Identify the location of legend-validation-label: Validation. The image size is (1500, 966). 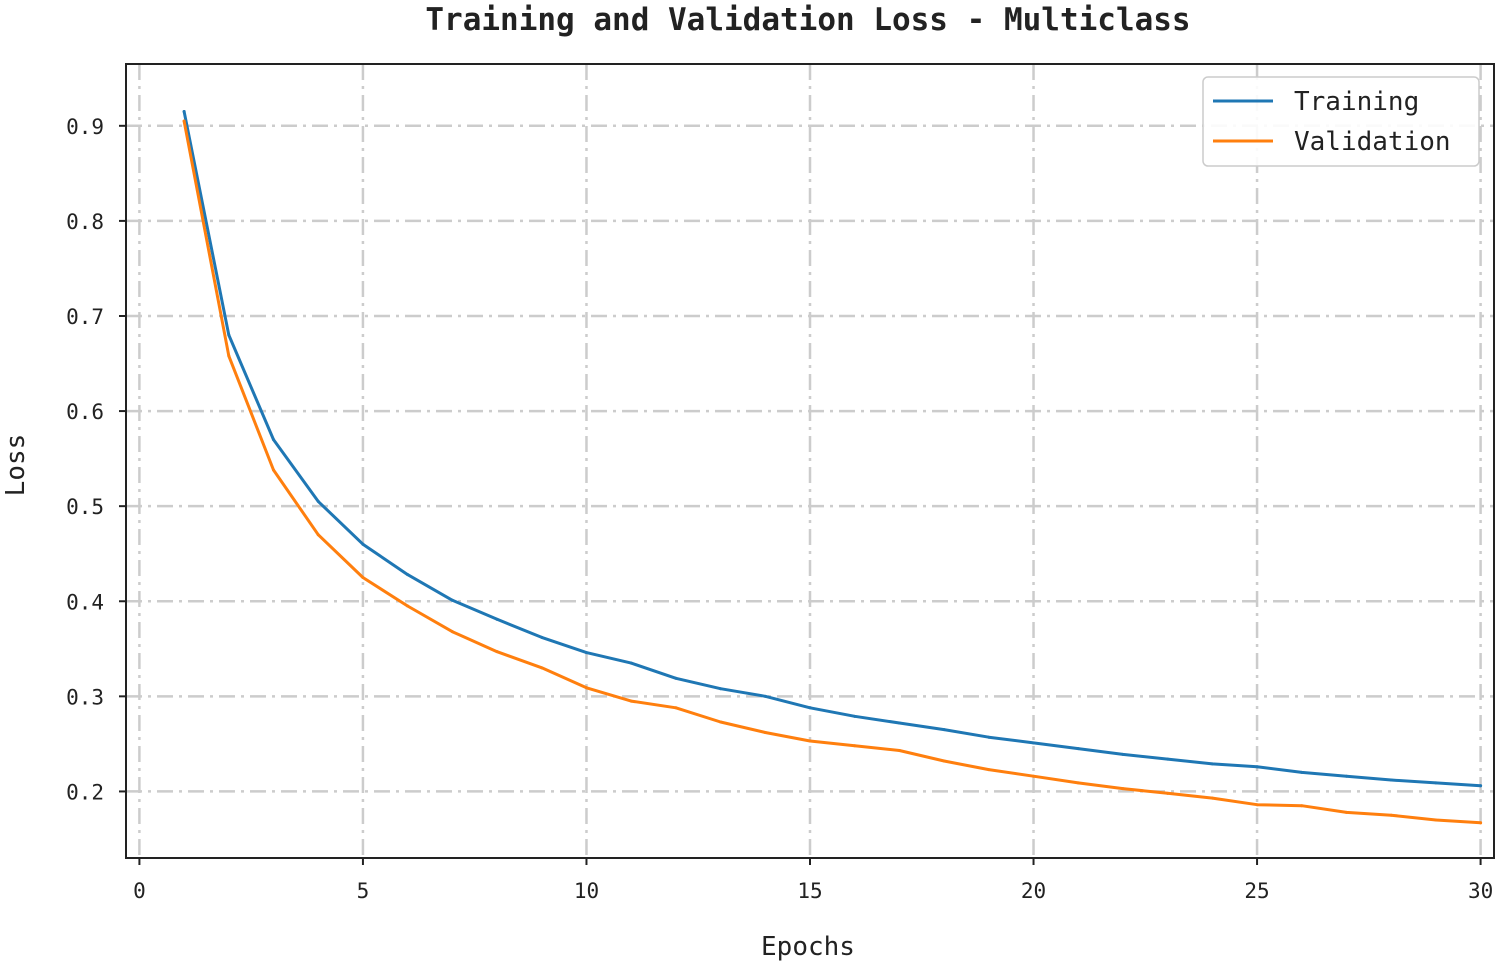
(1372, 142).